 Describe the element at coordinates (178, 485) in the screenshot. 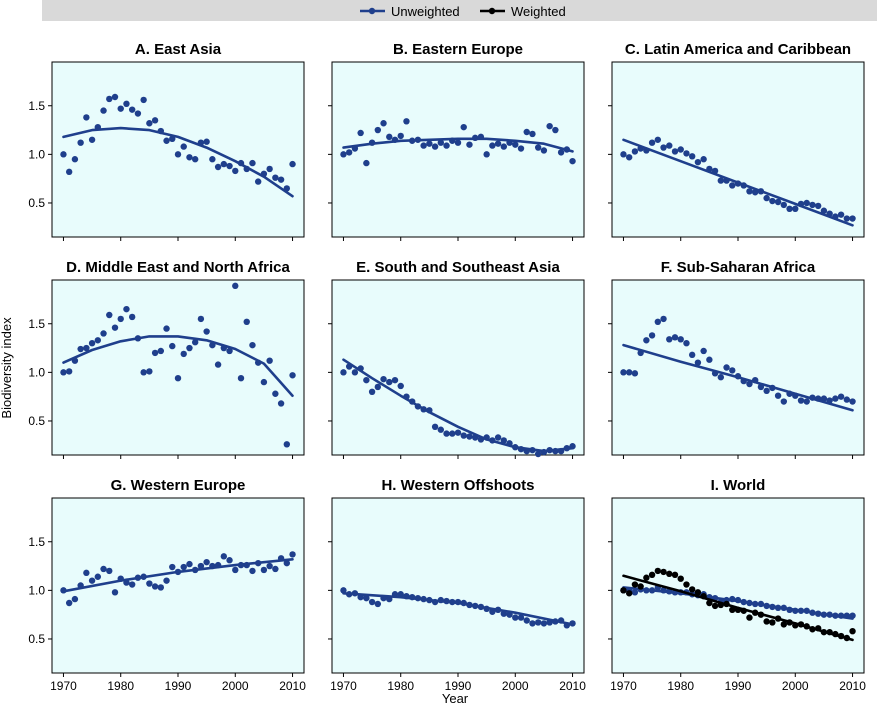

I see `panel-title: G. Western Europe` at that location.